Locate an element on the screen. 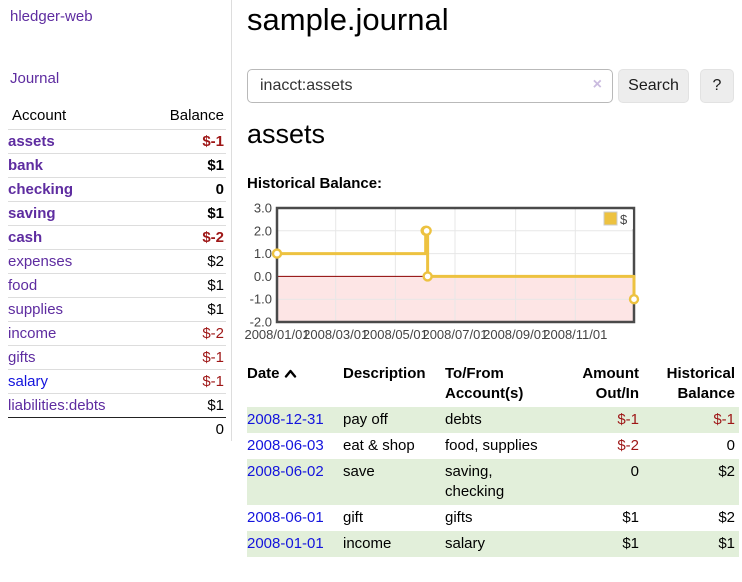 This screenshot has height=582, width=742. register-date-cell: 2008-06-03 is located at coordinates (295, 446).